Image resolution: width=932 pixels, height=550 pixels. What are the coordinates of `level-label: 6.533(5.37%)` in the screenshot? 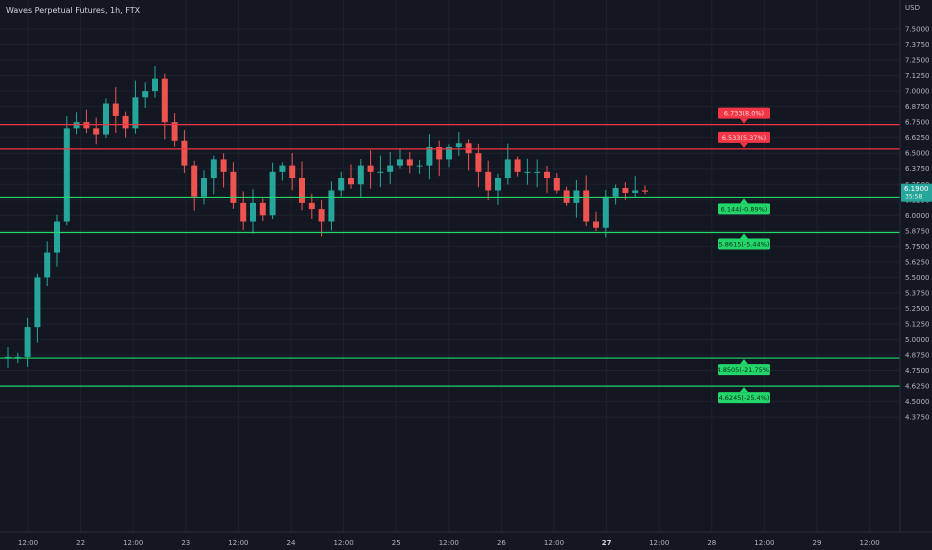 It's located at (744, 138).